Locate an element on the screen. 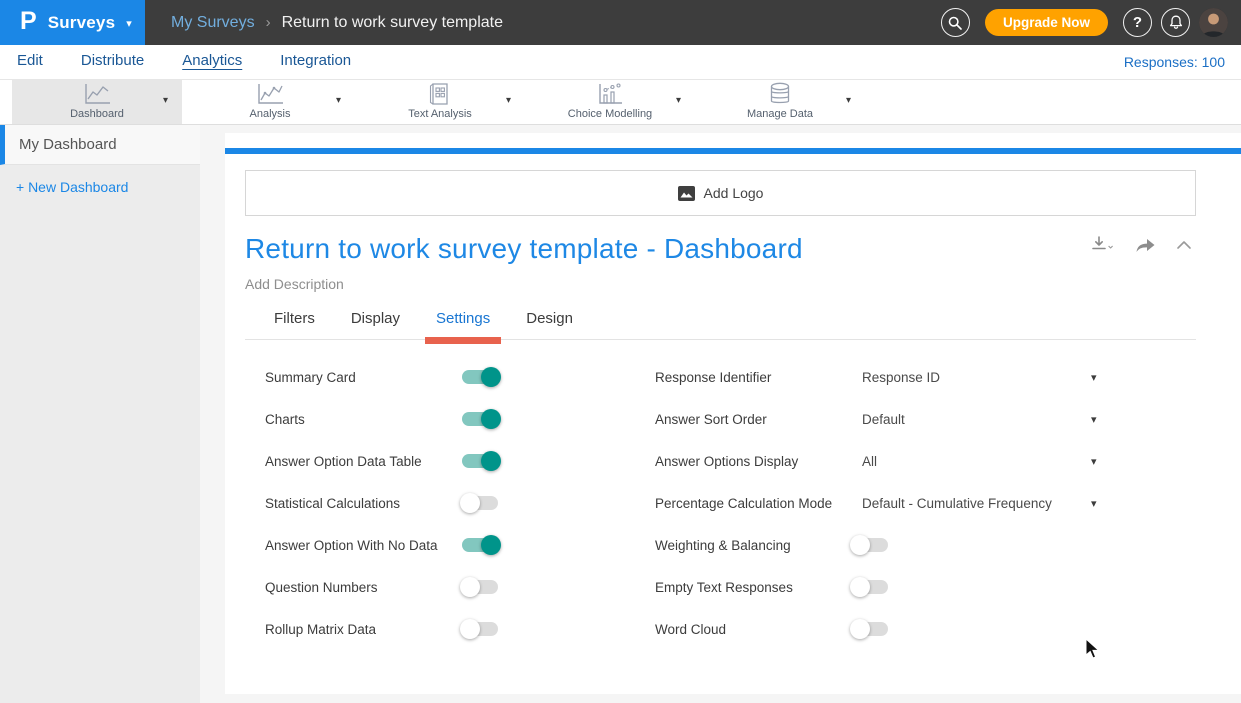 The height and width of the screenshot is (703, 1241). search-button is located at coordinates (955, 22).